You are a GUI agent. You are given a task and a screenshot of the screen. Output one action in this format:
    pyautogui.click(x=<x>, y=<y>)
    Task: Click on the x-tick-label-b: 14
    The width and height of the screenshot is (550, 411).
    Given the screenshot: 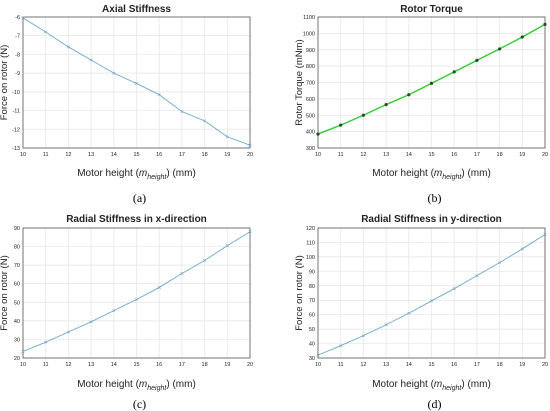 What is the action you would take?
    pyautogui.click(x=409, y=155)
    